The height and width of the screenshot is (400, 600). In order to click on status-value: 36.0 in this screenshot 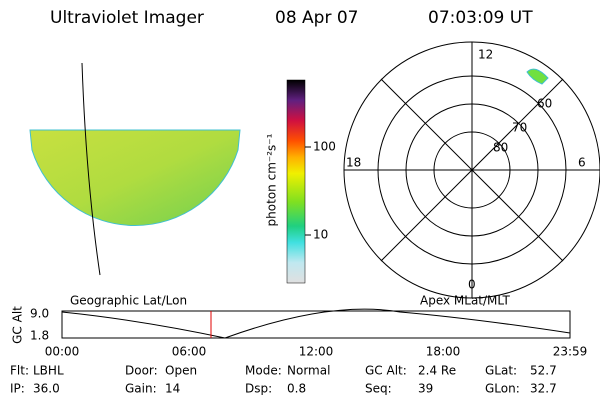, I will do `click(46, 389)`.